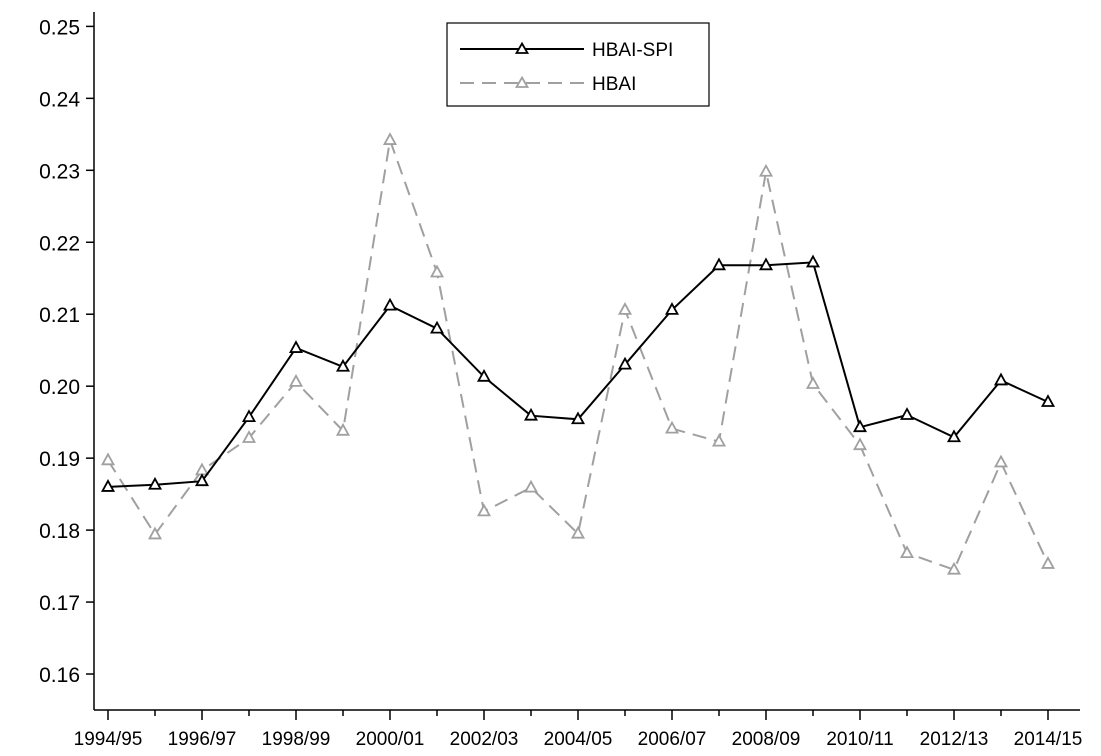 The width and height of the screenshot is (1101, 756). What do you see at coordinates (522, 81) in the screenshot?
I see `legend-marker-hbai` at bounding box center [522, 81].